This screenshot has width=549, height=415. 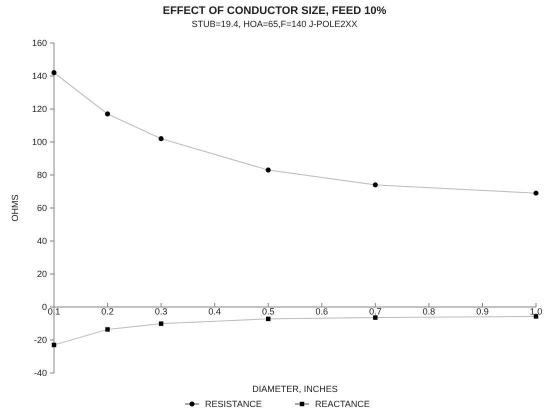 I want to click on x-axis-title: DIAMETER, INCHES, so click(x=295, y=389).